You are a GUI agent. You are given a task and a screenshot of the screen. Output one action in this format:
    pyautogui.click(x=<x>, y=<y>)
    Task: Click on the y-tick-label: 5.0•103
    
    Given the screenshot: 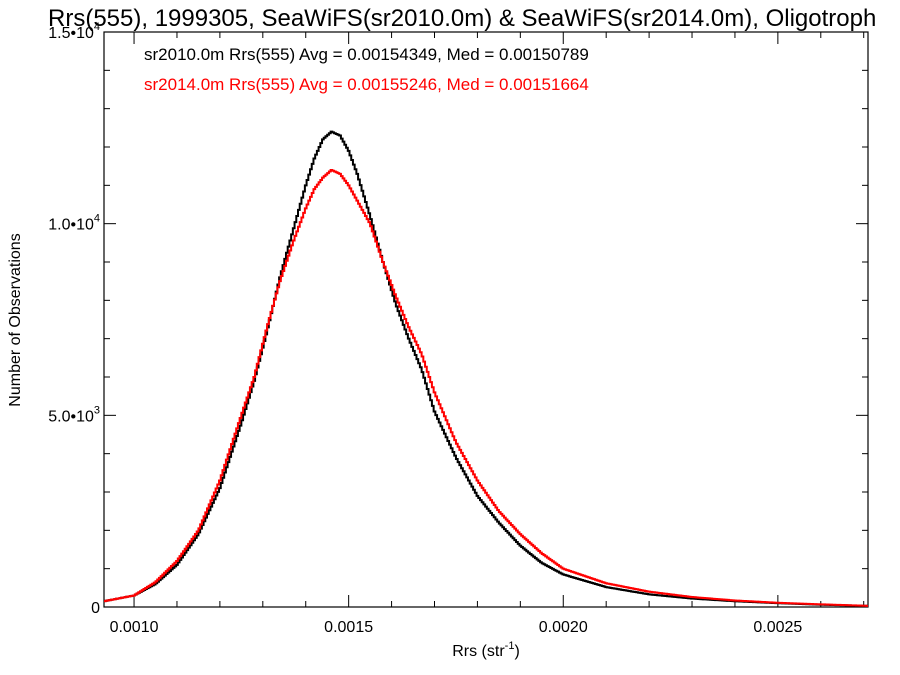 What is the action you would take?
    pyautogui.click(x=74, y=414)
    